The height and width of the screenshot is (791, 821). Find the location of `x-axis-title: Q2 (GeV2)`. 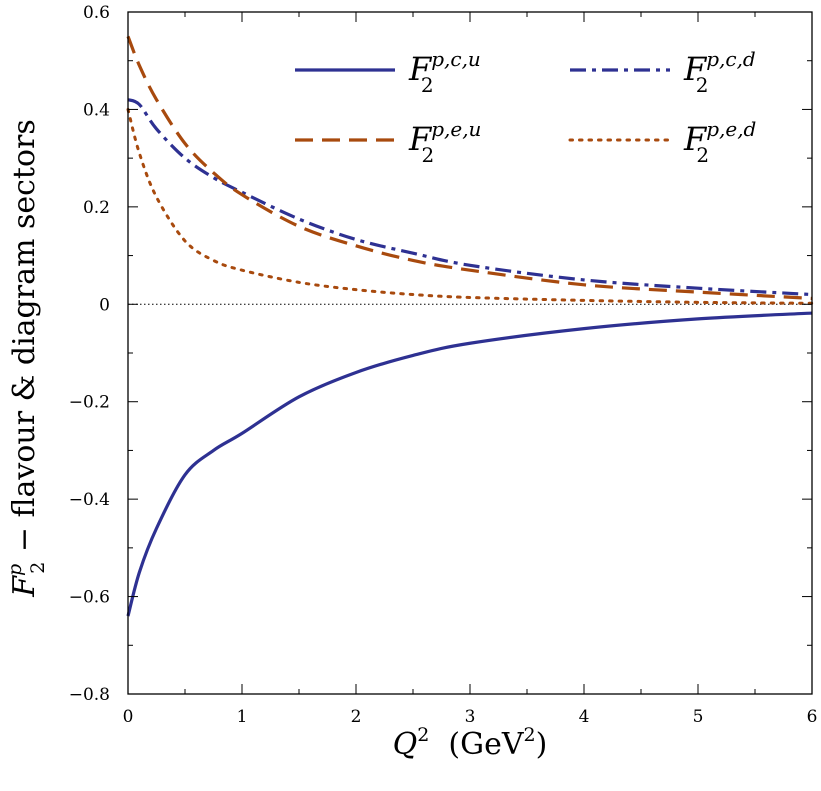

x-axis-title: Q2 (GeV2) is located at coordinates (470, 743).